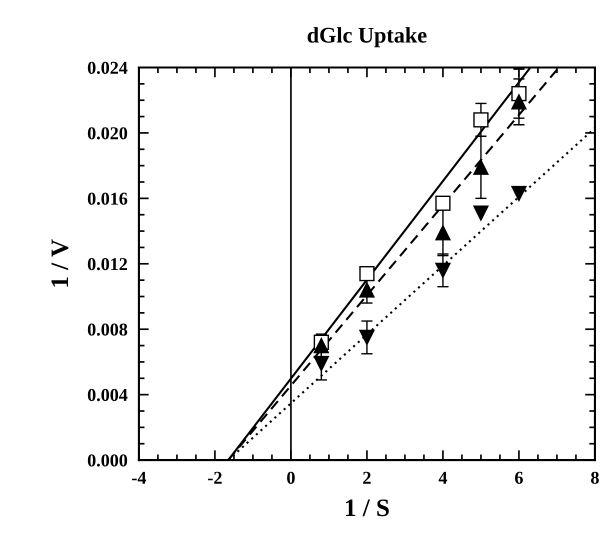 Image resolution: width=604 pixels, height=540 pixels. I want to click on y-tick-label: 0.012, so click(108, 264).